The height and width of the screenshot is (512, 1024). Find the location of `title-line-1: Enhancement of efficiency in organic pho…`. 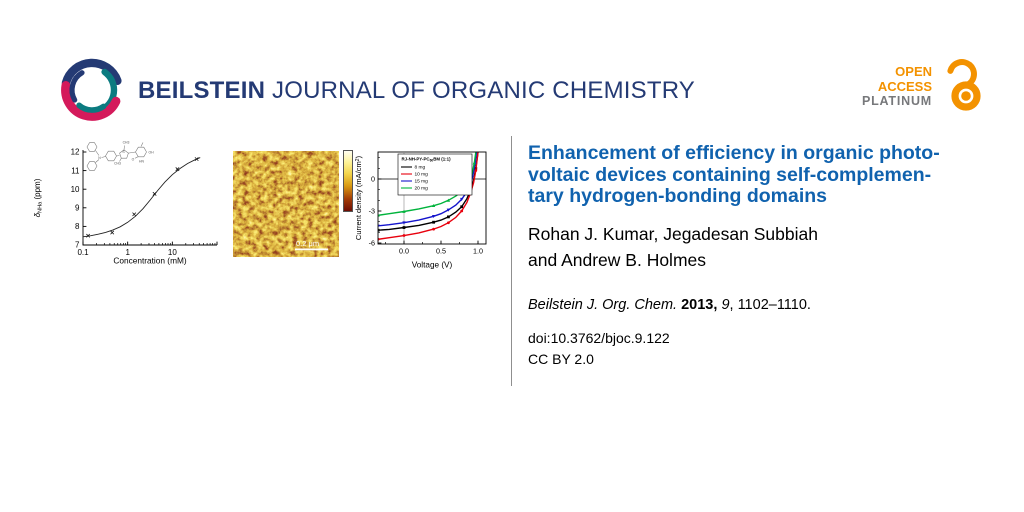

title-line-1: Enhancement of efficiency in organic pho… is located at coordinates (734, 153).